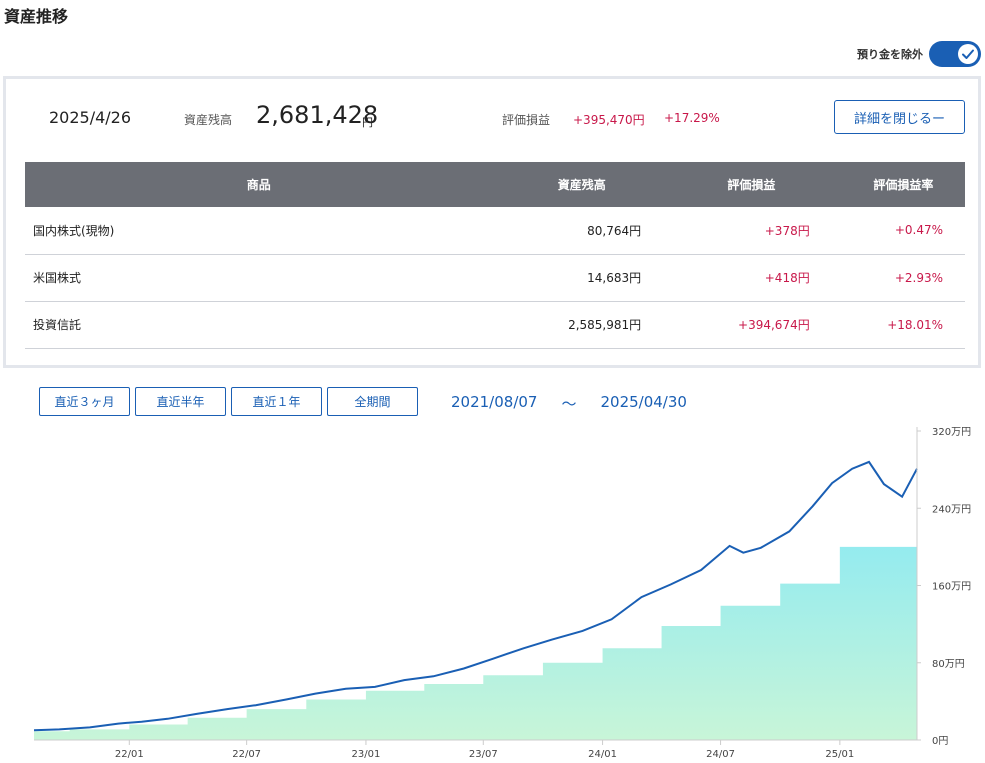 Image resolution: width=985 pixels, height=763 pixels. What do you see at coordinates (246, 754) in the screenshot?
I see `x-tick-label: 22/07` at bounding box center [246, 754].